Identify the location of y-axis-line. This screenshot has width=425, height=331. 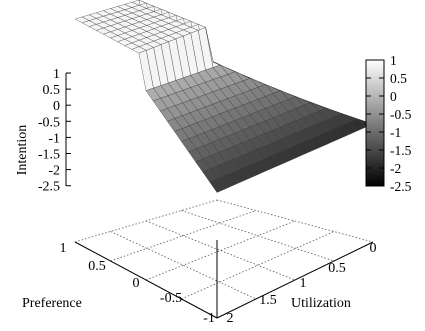
(295, 280).